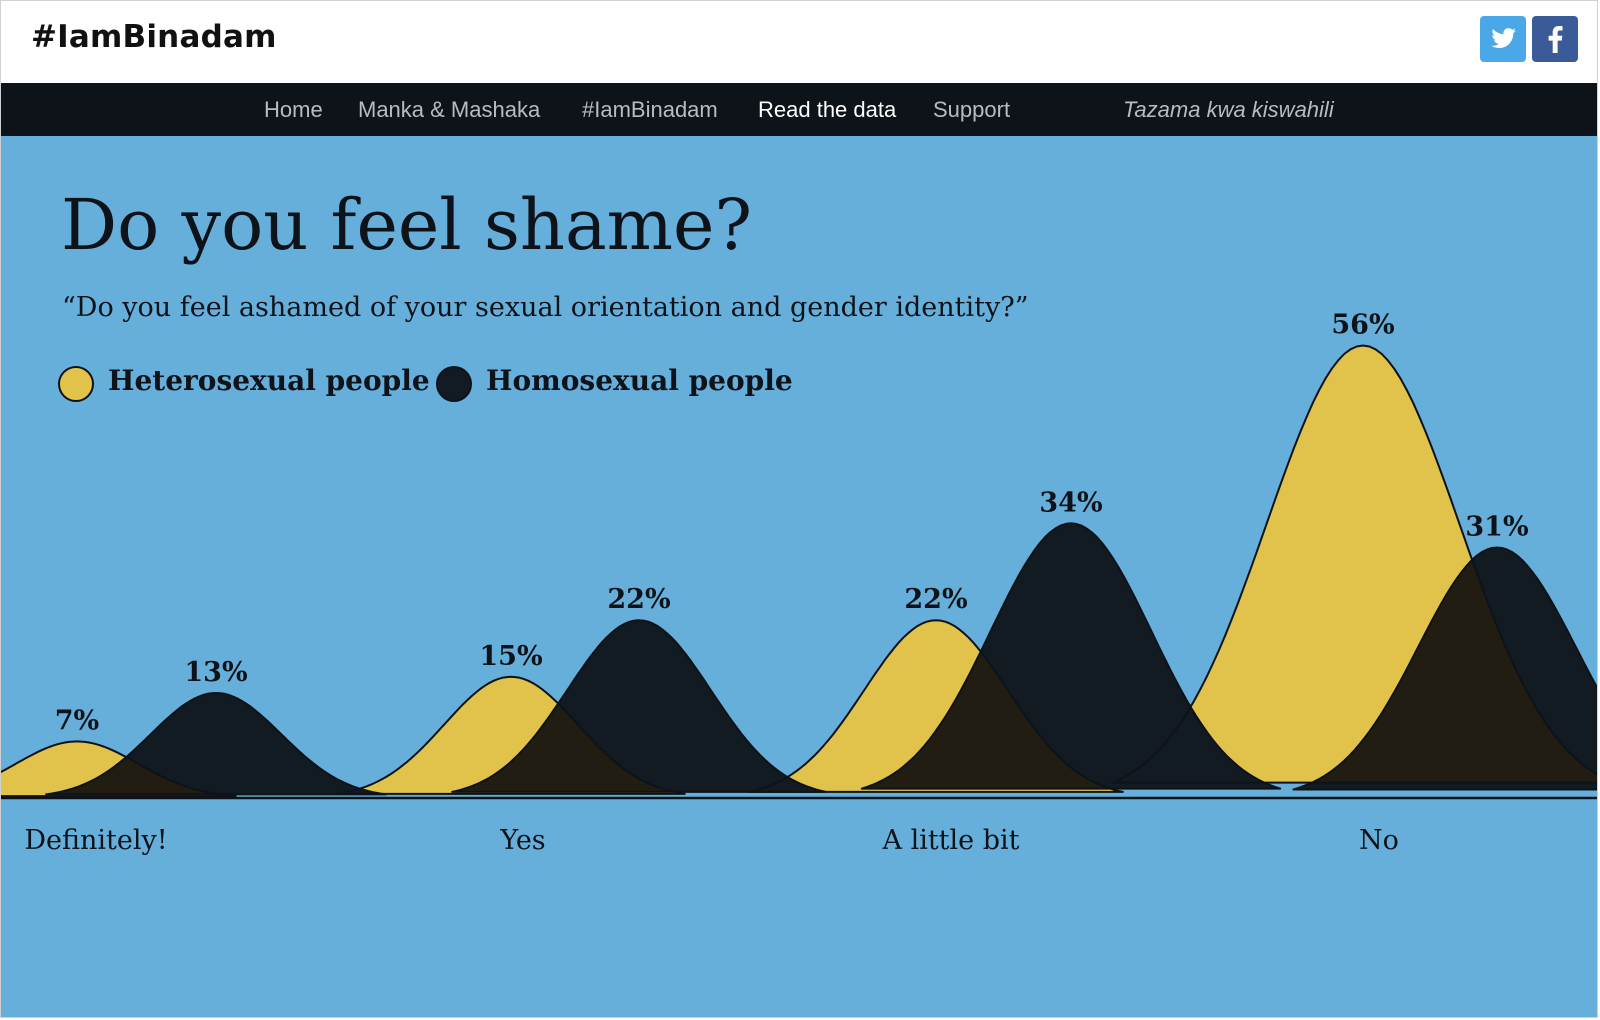 The image size is (1600, 1020). What do you see at coordinates (510, 656) in the screenshot?
I see `heterosexual-value-label-2: 15%` at bounding box center [510, 656].